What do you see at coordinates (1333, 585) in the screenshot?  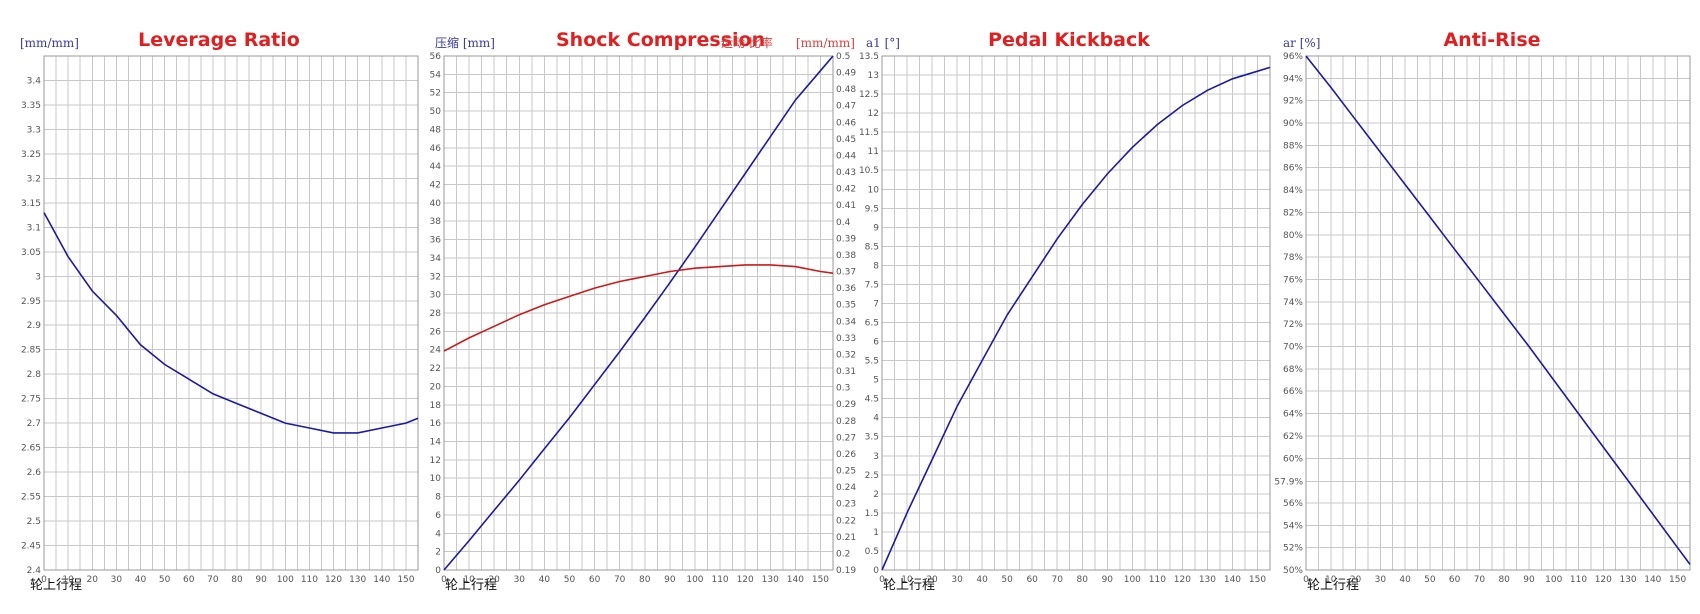 I see `antirise-xlabel: 轮上行程` at bounding box center [1333, 585].